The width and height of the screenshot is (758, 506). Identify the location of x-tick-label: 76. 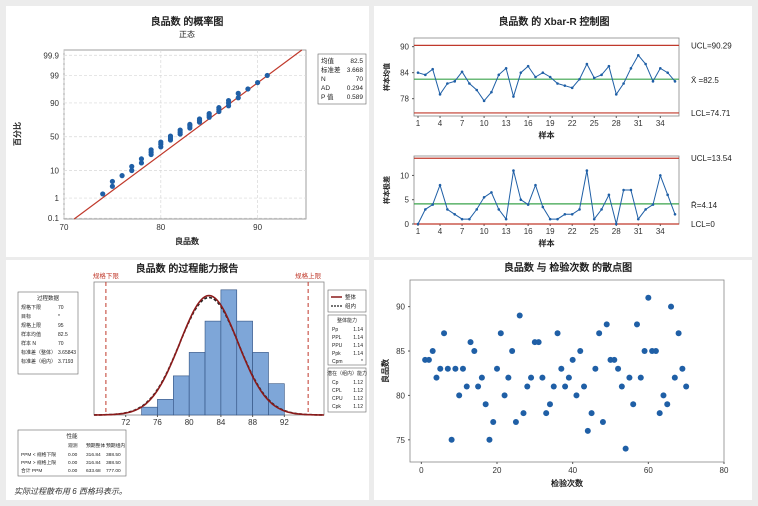
(157, 422).